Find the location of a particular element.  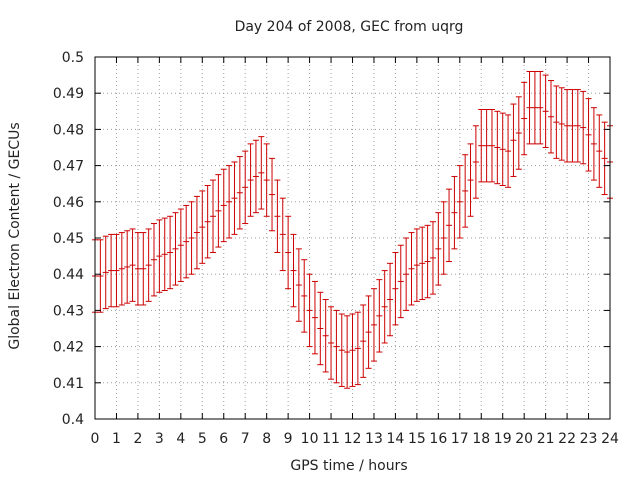

x-tick-label: 10 is located at coordinates (310, 439).